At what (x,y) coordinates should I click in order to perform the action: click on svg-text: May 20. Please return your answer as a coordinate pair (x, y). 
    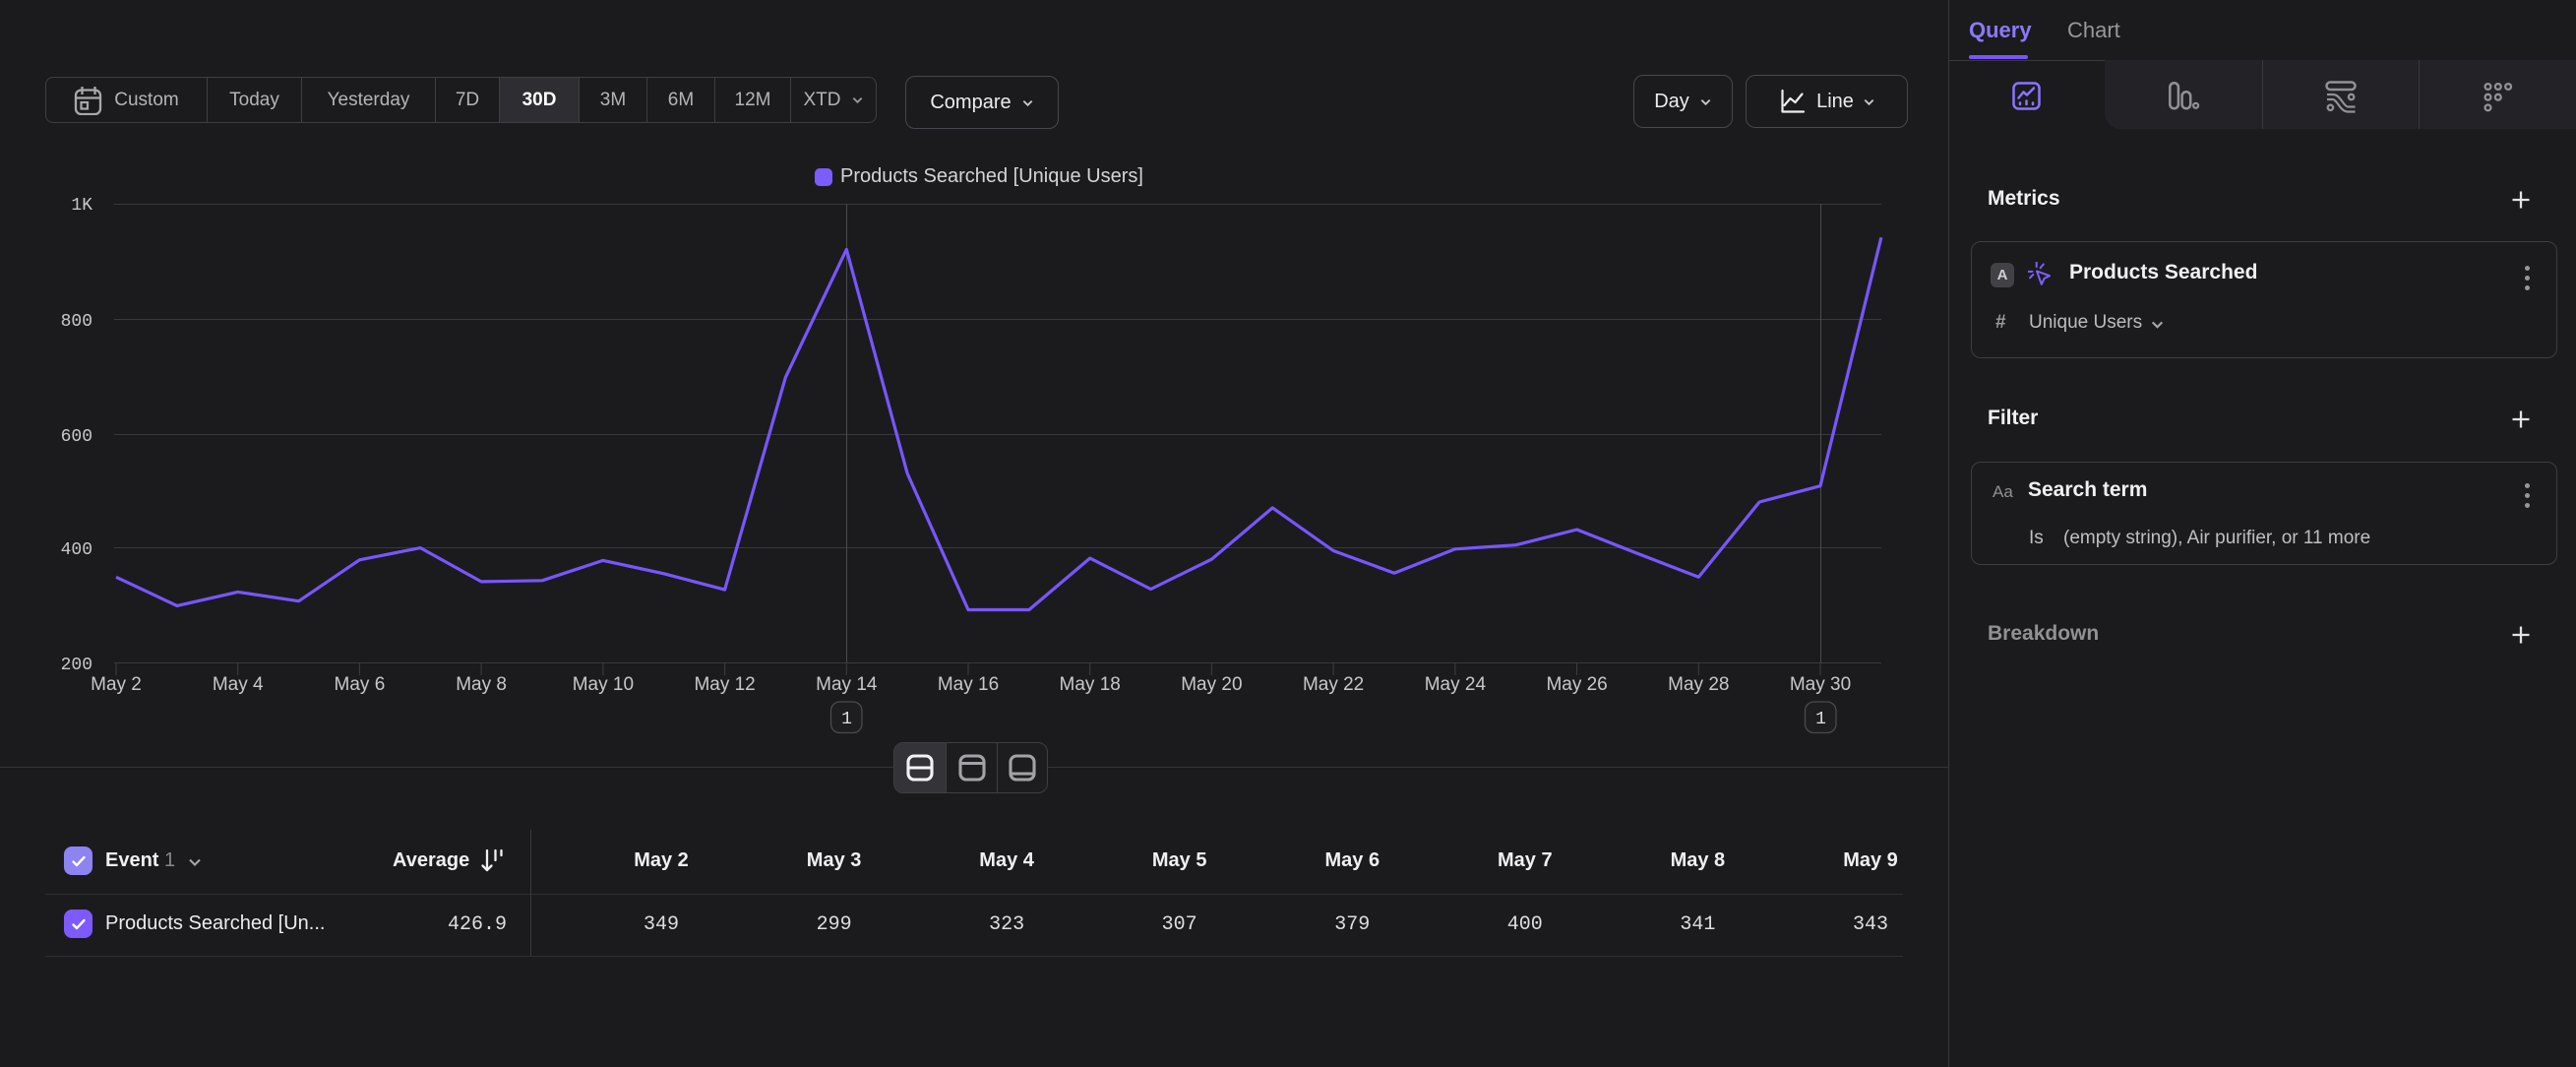
    Looking at the image, I should click on (1211, 684).